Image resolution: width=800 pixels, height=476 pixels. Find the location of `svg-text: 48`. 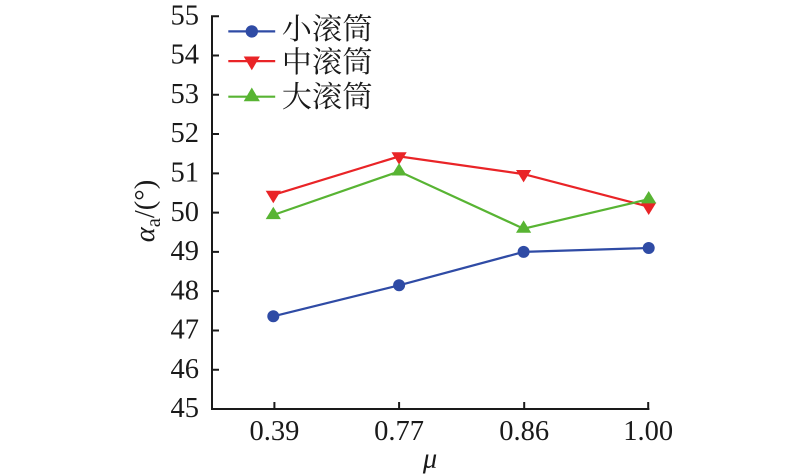

svg-text: 48 is located at coordinates (185, 290).